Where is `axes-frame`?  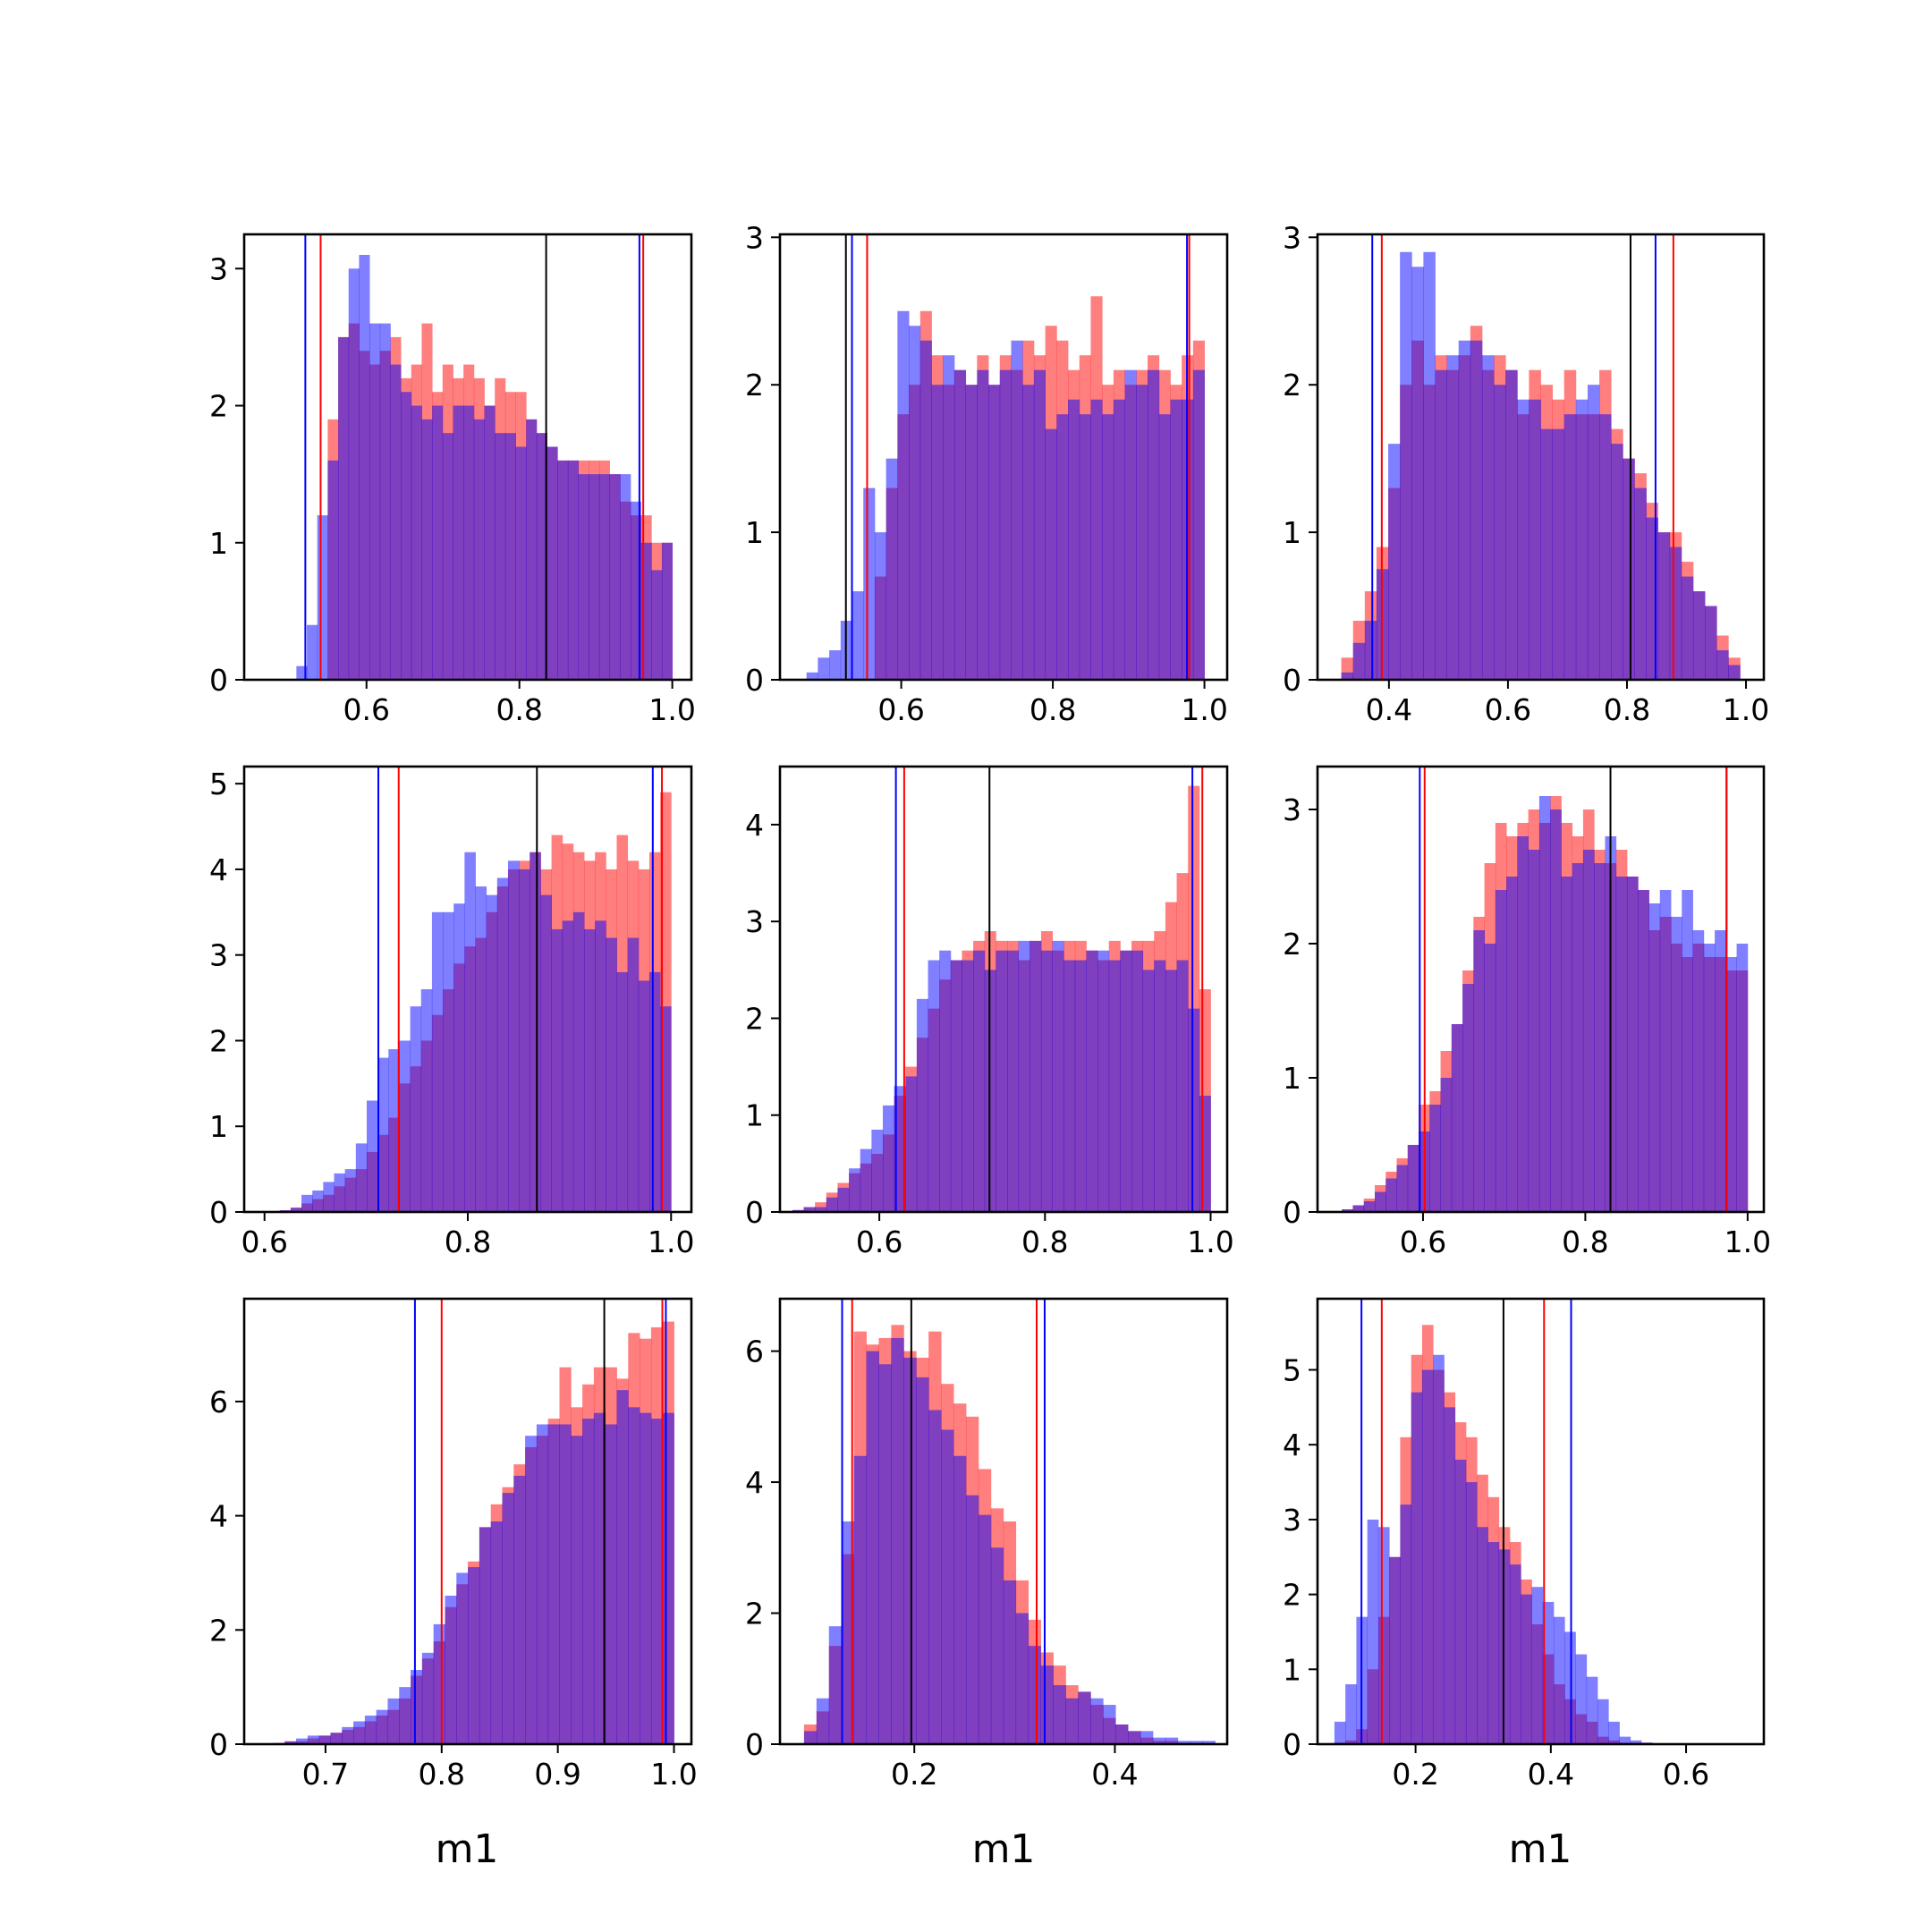 axes-frame is located at coordinates (1541, 1521).